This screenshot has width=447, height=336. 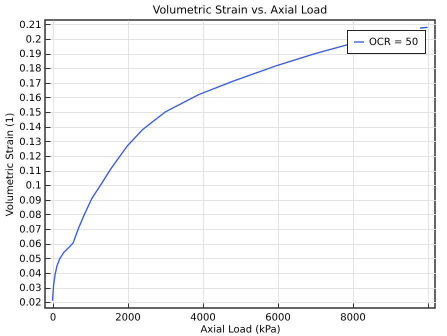 What do you see at coordinates (240, 9) in the screenshot?
I see `chart-title: Volumetric Strain vs. Axial Load` at bounding box center [240, 9].